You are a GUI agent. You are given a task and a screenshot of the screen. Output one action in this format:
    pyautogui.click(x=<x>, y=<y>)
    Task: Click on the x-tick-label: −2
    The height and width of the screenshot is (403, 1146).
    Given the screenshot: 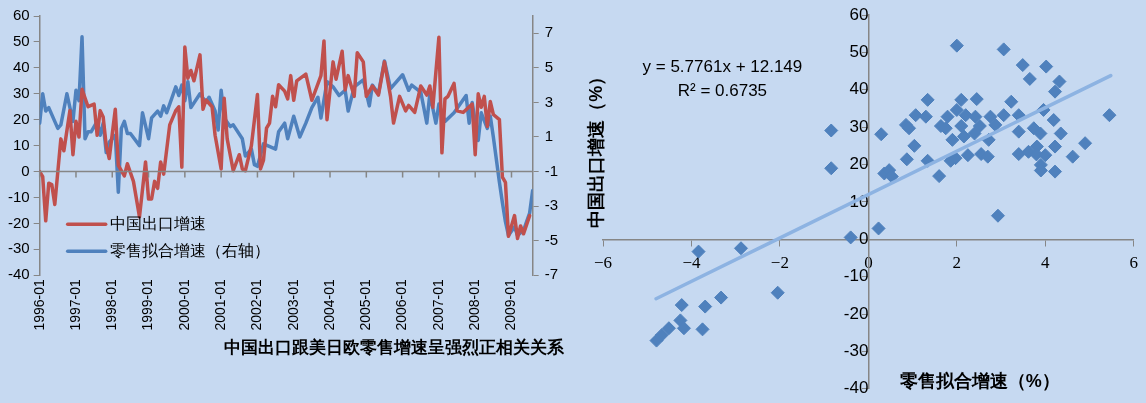 What is the action you would take?
    pyautogui.click(x=779, y=262)
    